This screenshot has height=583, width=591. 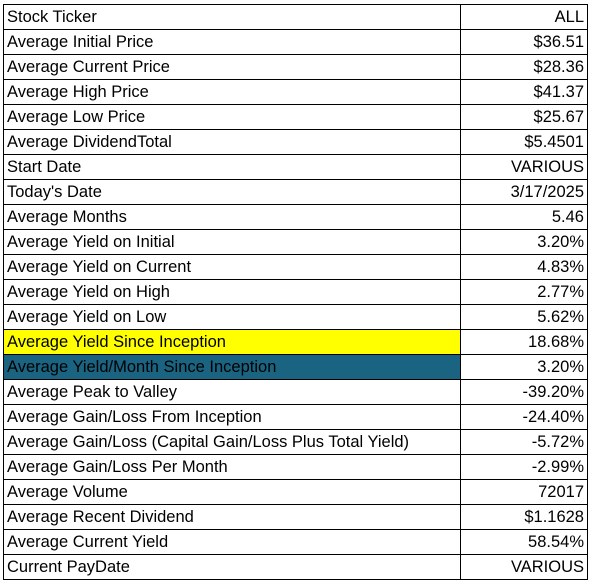 I want to click on table-row: Average Initial Price $36.51, so click(x=295, y=42).